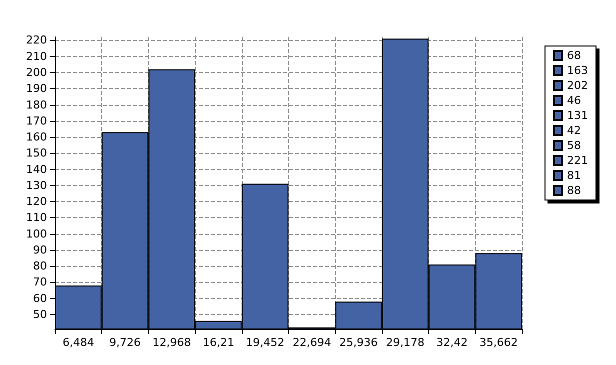 This screenshot has height=365, width=616. What do you see at coordinates (36, 201) in the screenshot?
I see `y-tick-label: 120` at bounding box center [36, 201].